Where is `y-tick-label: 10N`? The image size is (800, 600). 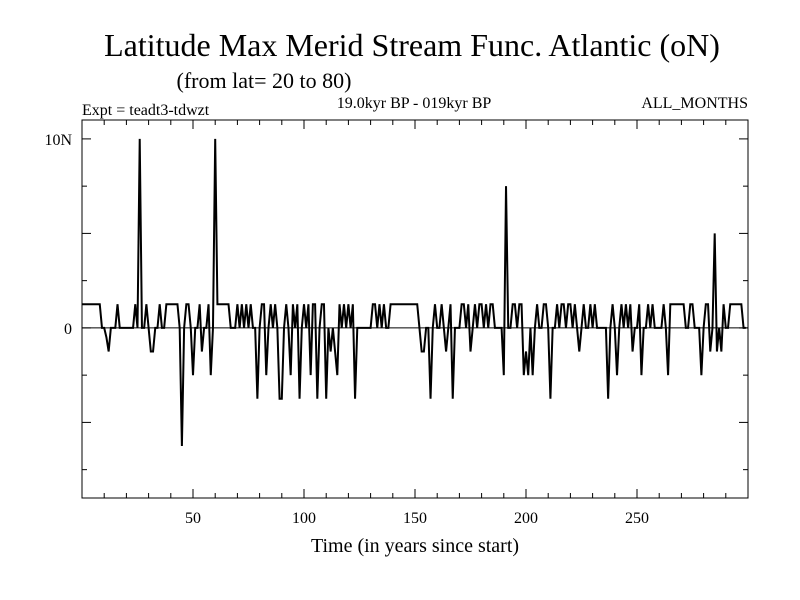
y-tick-label: 10N is located at coordinates (58, 140).